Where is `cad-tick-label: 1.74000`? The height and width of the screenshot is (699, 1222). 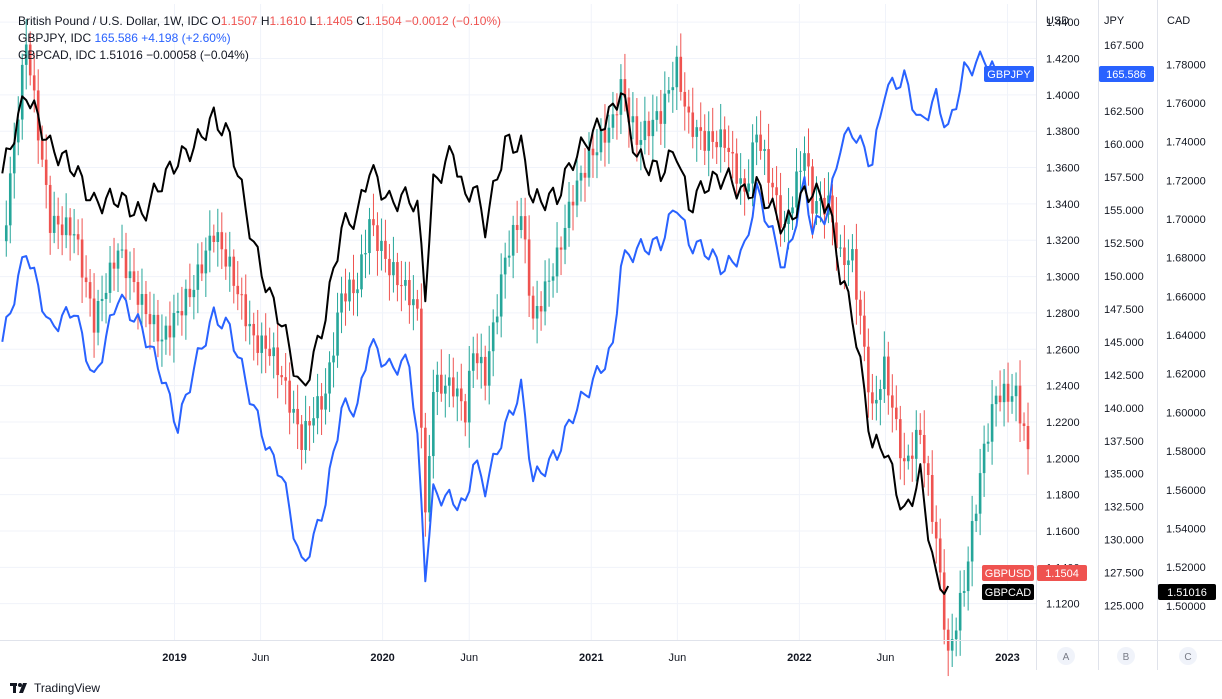
cad-tick-label: 1.74000 is located at coordinates (1186, 143).